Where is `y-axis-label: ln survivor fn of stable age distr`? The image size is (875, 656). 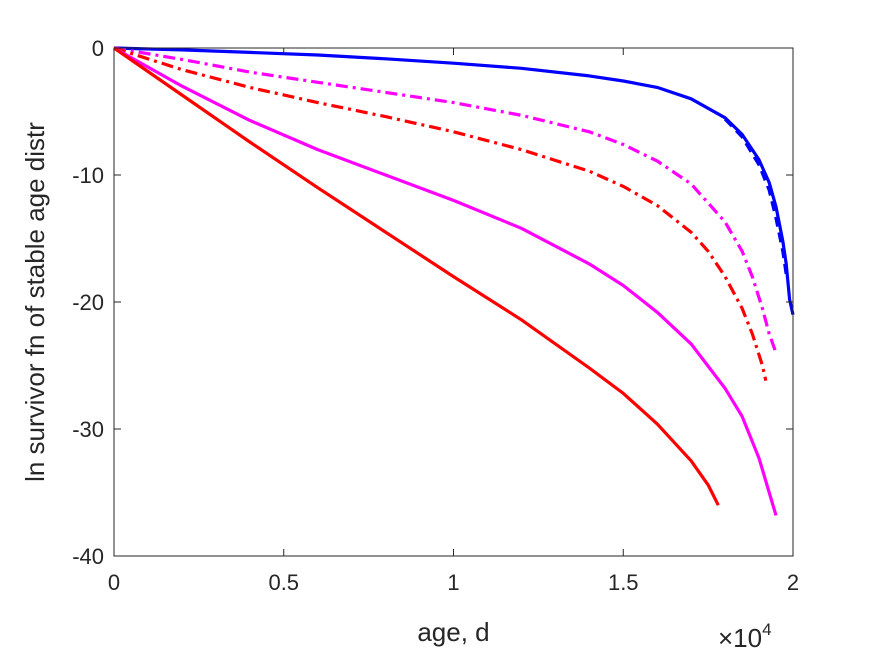
y-axis-label: ln survivor fn of stable age distr is located at coordinates (35, 302).